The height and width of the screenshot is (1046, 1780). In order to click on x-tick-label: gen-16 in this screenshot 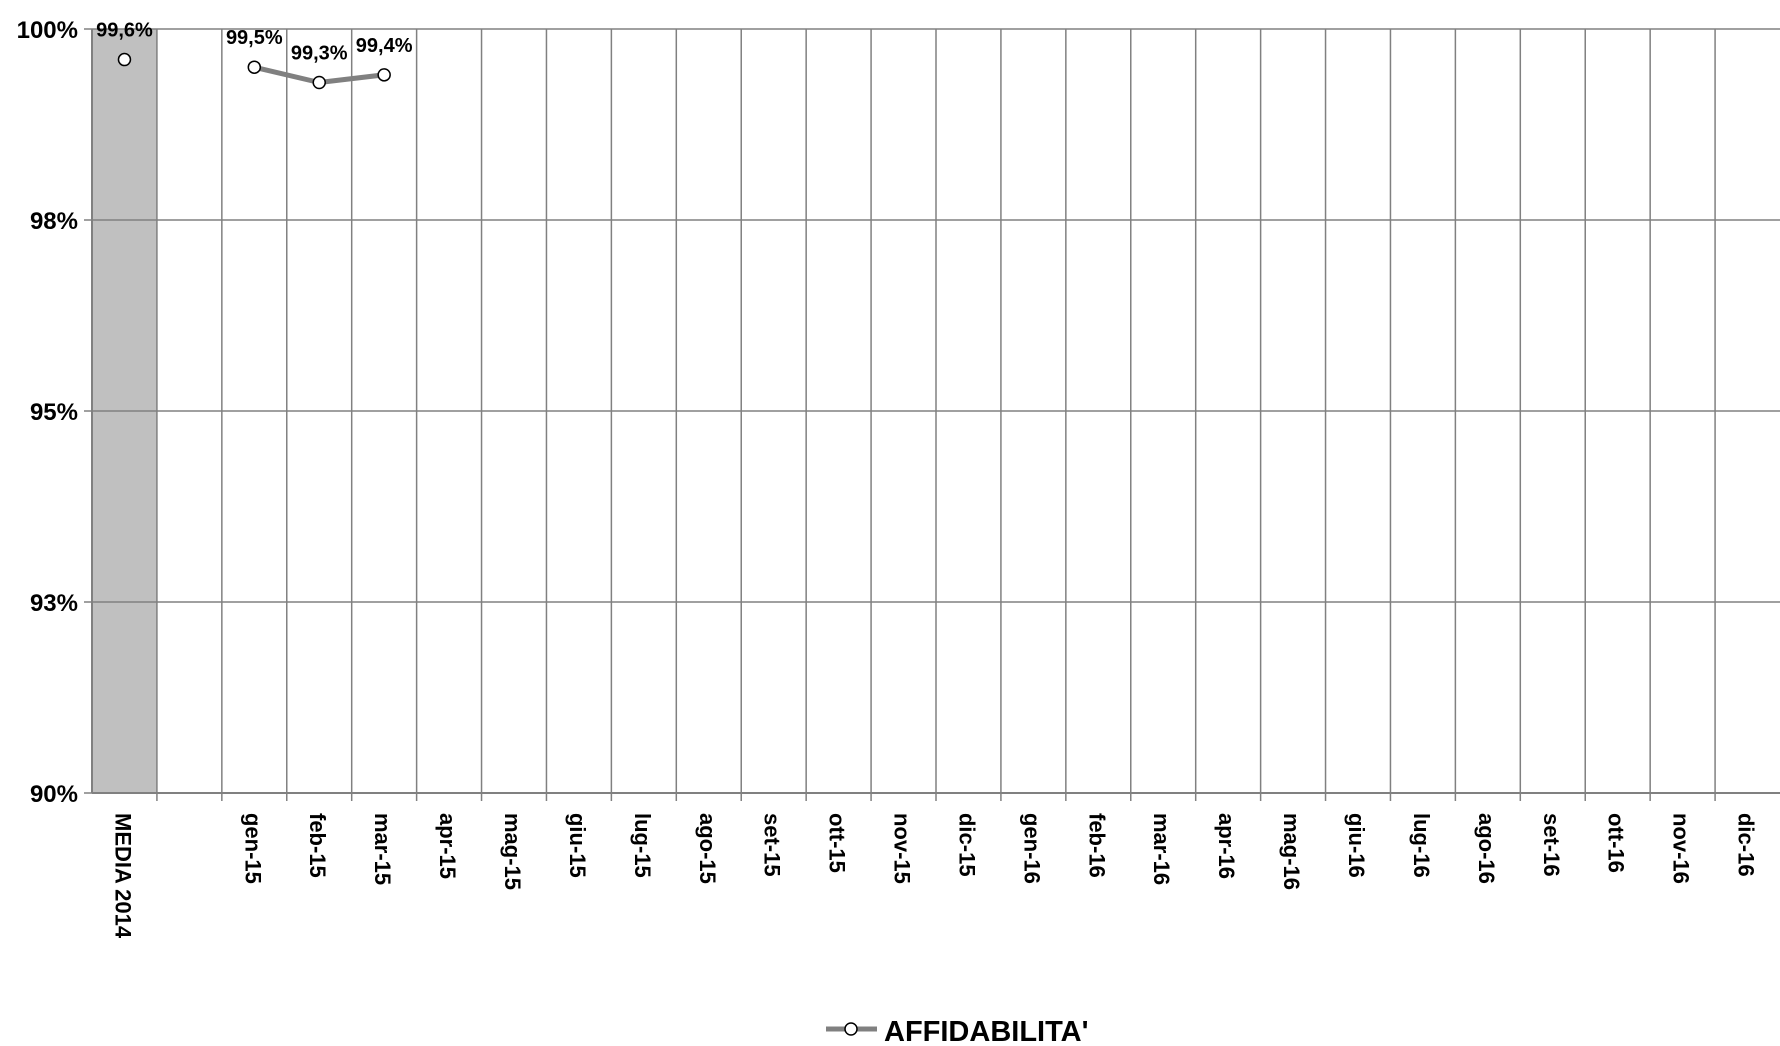, I will do `click(1031, 848)`.